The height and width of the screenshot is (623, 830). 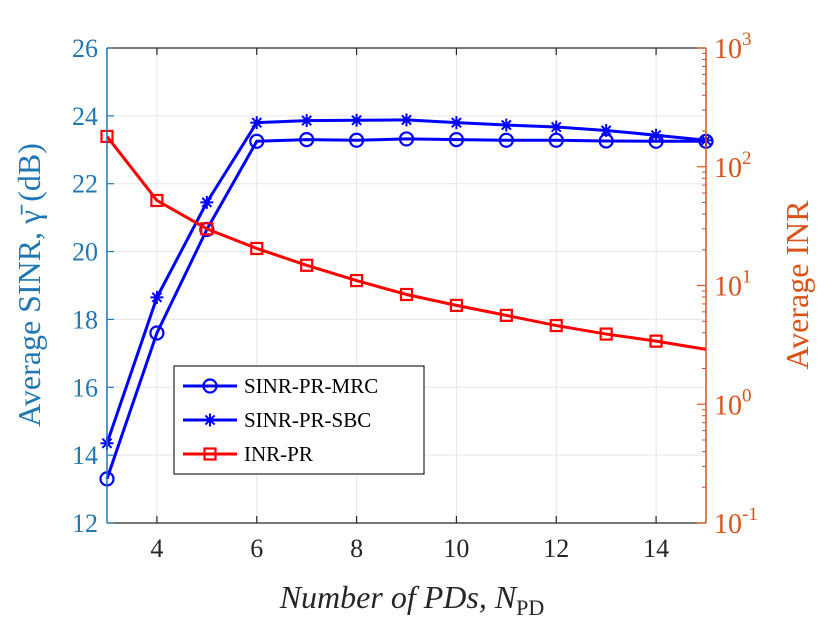 What do you see at coordinates (85, 319) in the screenshot?
I see `y-left-tick-label: 18` at bounding box center [85, 319].